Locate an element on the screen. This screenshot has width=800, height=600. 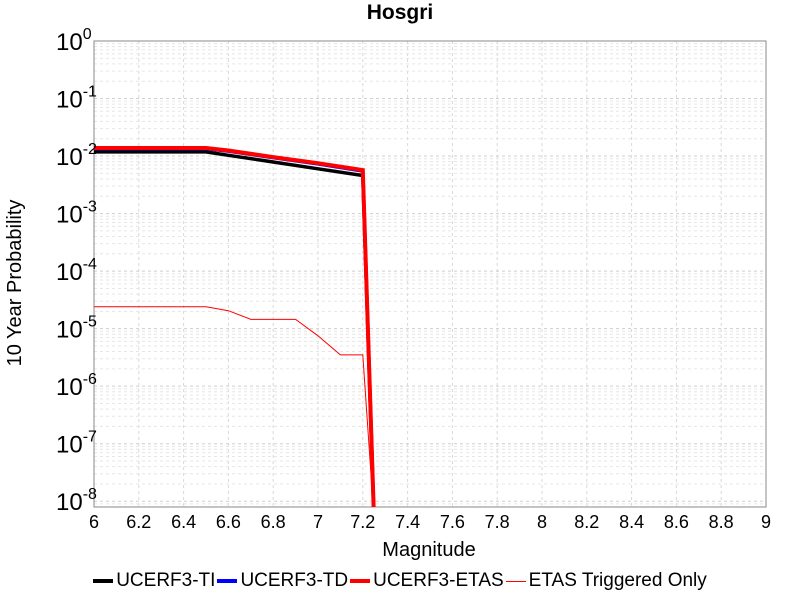
x-tick-label: 6 is located at coordinates (94, 522).